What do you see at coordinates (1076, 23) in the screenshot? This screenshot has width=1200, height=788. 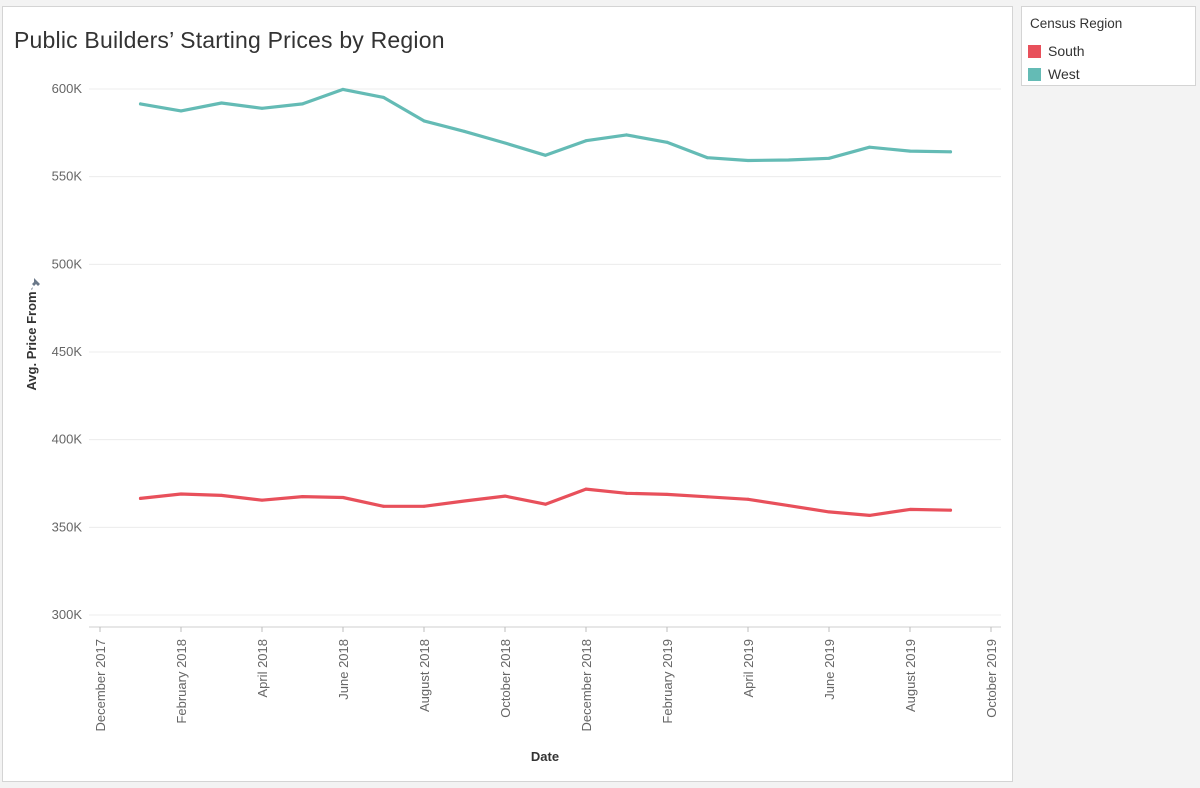 I see `legend-title: Census Region` at bounding box center [1076, 23].